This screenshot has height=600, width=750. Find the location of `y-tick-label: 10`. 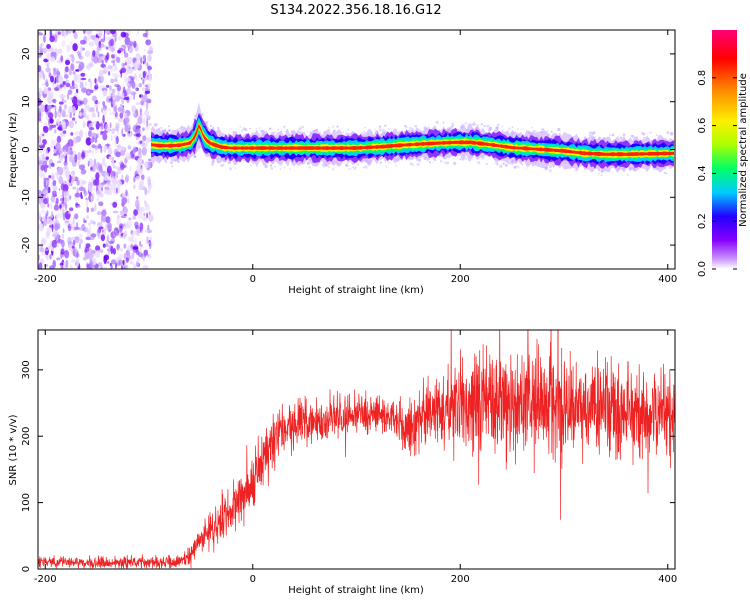

y-tick-label: 10 is located at coordinates (26, 101).